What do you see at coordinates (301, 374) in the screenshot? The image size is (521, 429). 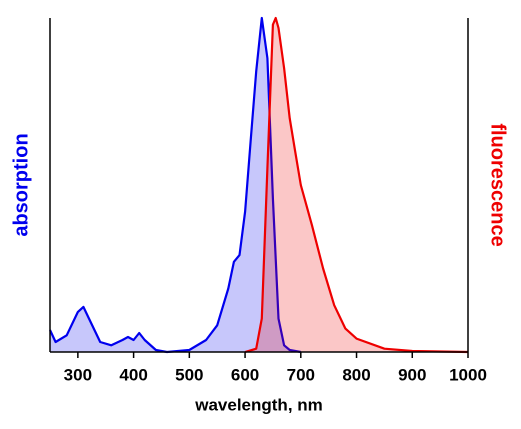 I see `x-tick-label: 700` at bounding box center [301, 374].